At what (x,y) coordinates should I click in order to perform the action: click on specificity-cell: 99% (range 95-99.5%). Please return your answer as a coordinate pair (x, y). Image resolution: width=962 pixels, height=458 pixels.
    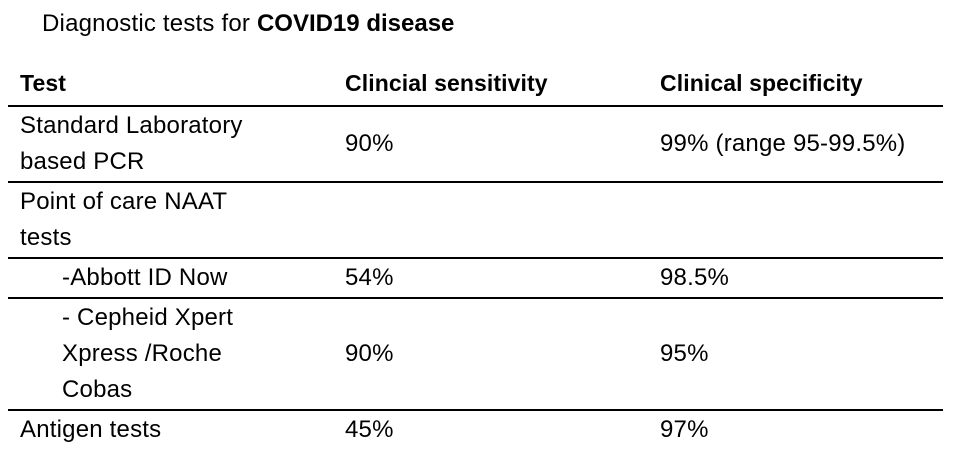
    Looking at the image, I should click on (795, 144).